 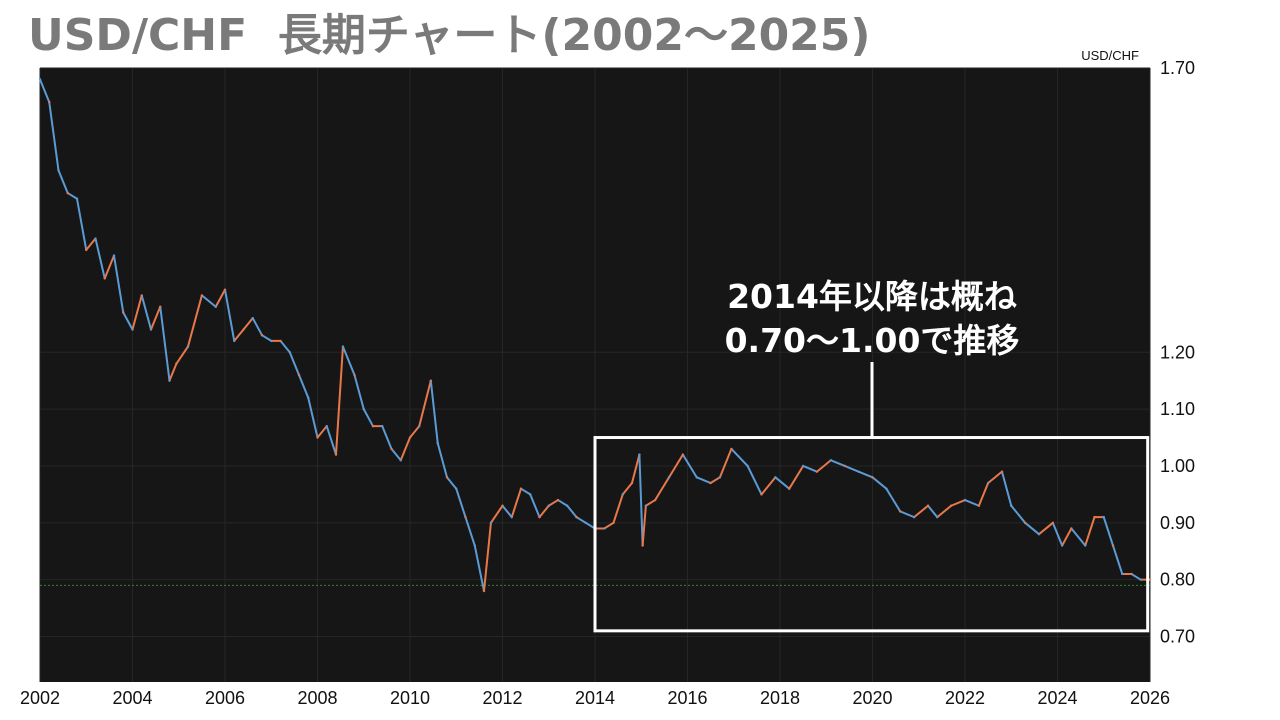 I want to click on y-tick-label: 1.20, so click(x=1177, y=352).